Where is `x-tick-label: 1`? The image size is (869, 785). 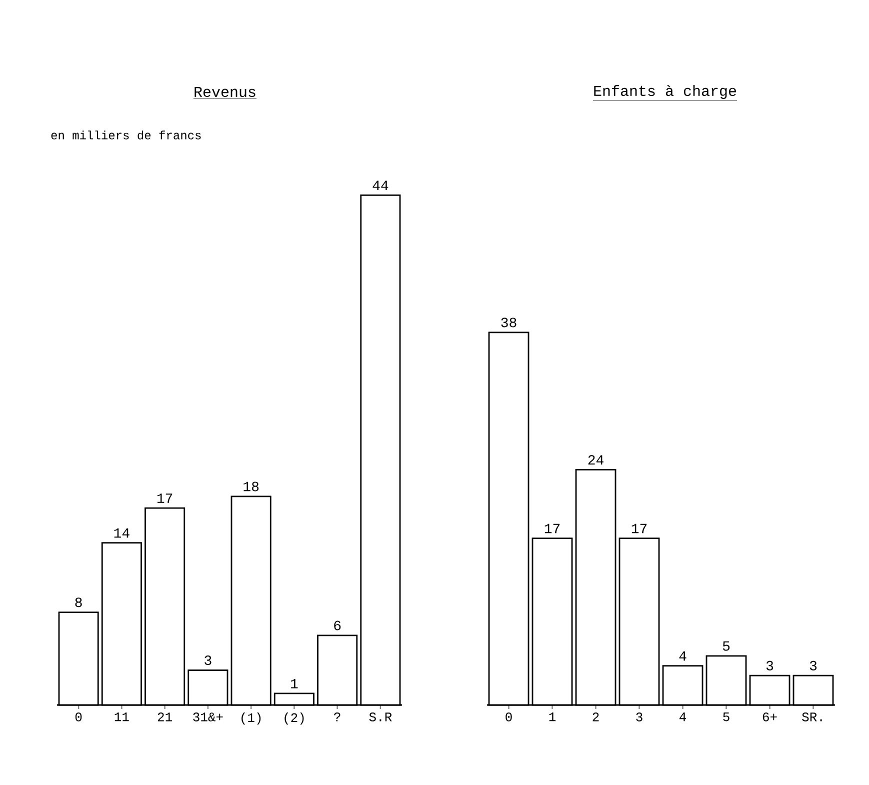 x-tick-label: 1 is located at coordinates (552, 717).